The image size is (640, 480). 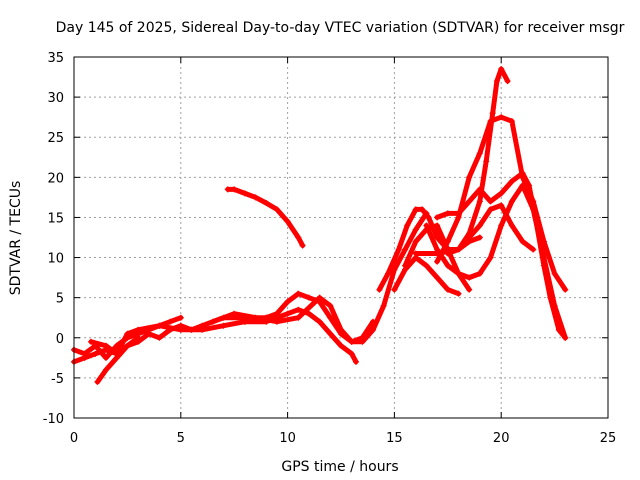 I want to click on y-tick-label: 10, so click(x=55, y=259).